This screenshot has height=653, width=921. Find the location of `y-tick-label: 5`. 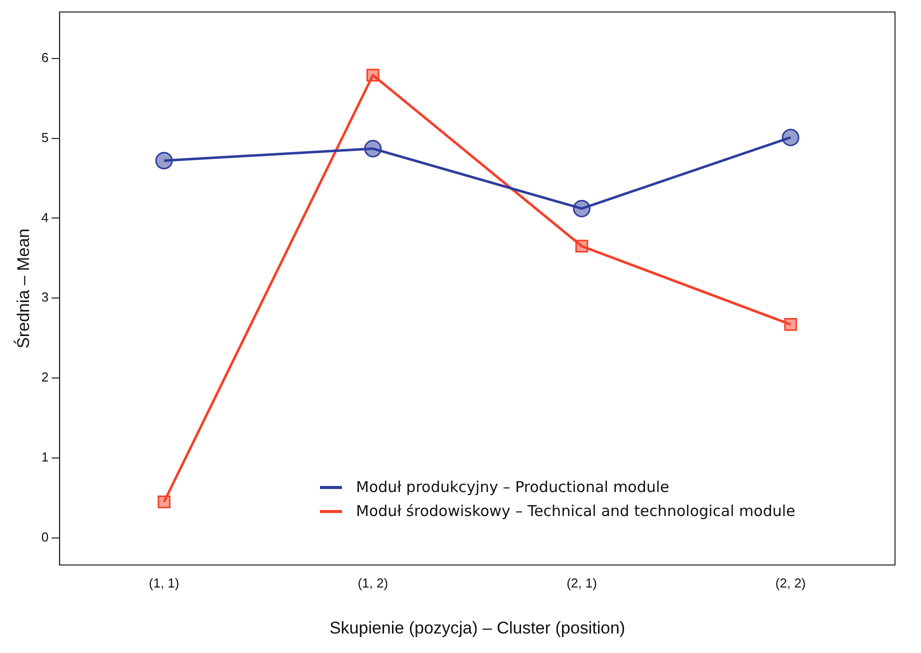

y-tick-label: 5 is located at coordinates (45, 137).